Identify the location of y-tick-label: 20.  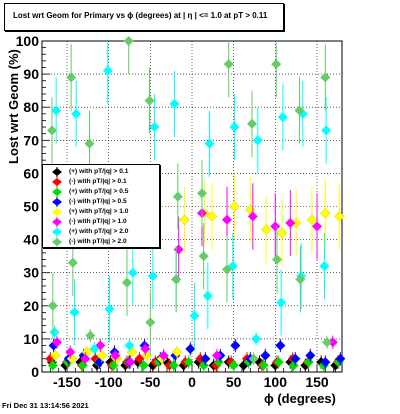
(31, 306).